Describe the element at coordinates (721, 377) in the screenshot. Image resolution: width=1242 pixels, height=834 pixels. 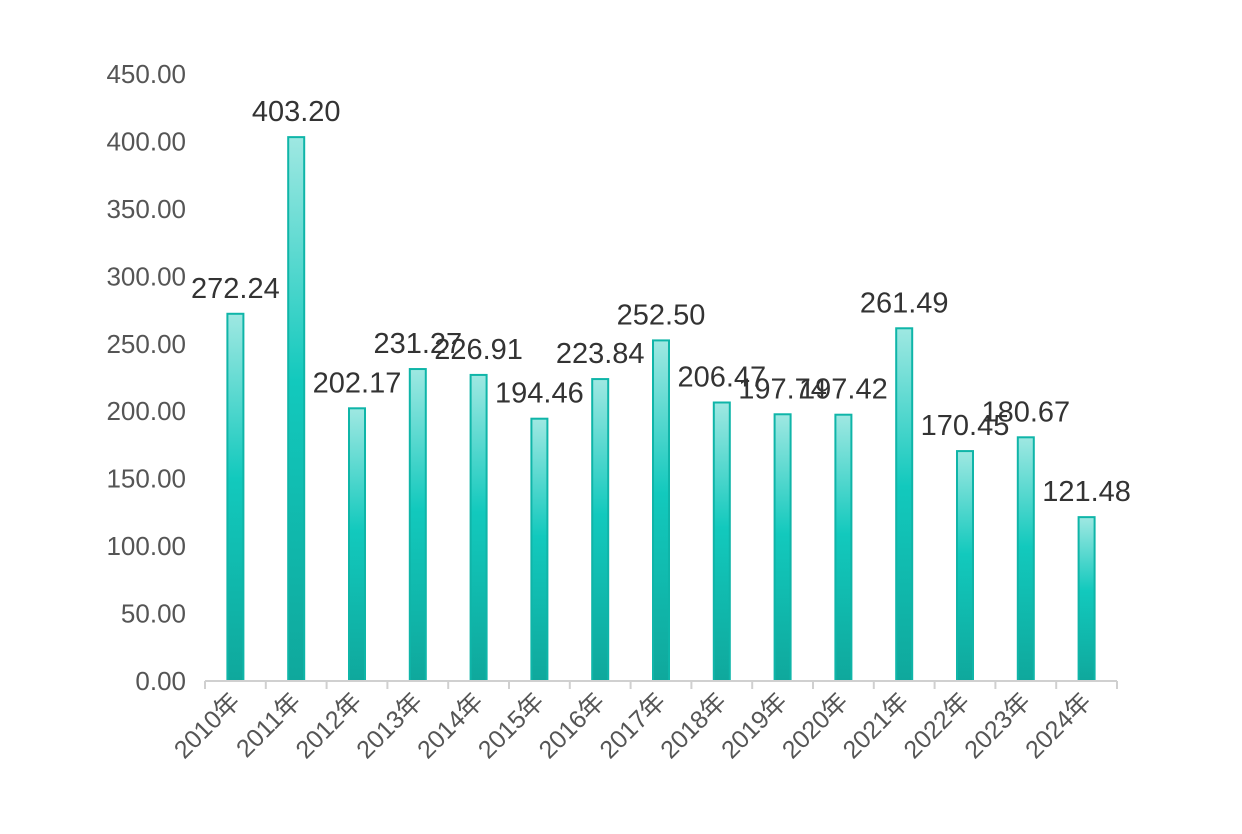
I see `data-label: 206.47` at that location.